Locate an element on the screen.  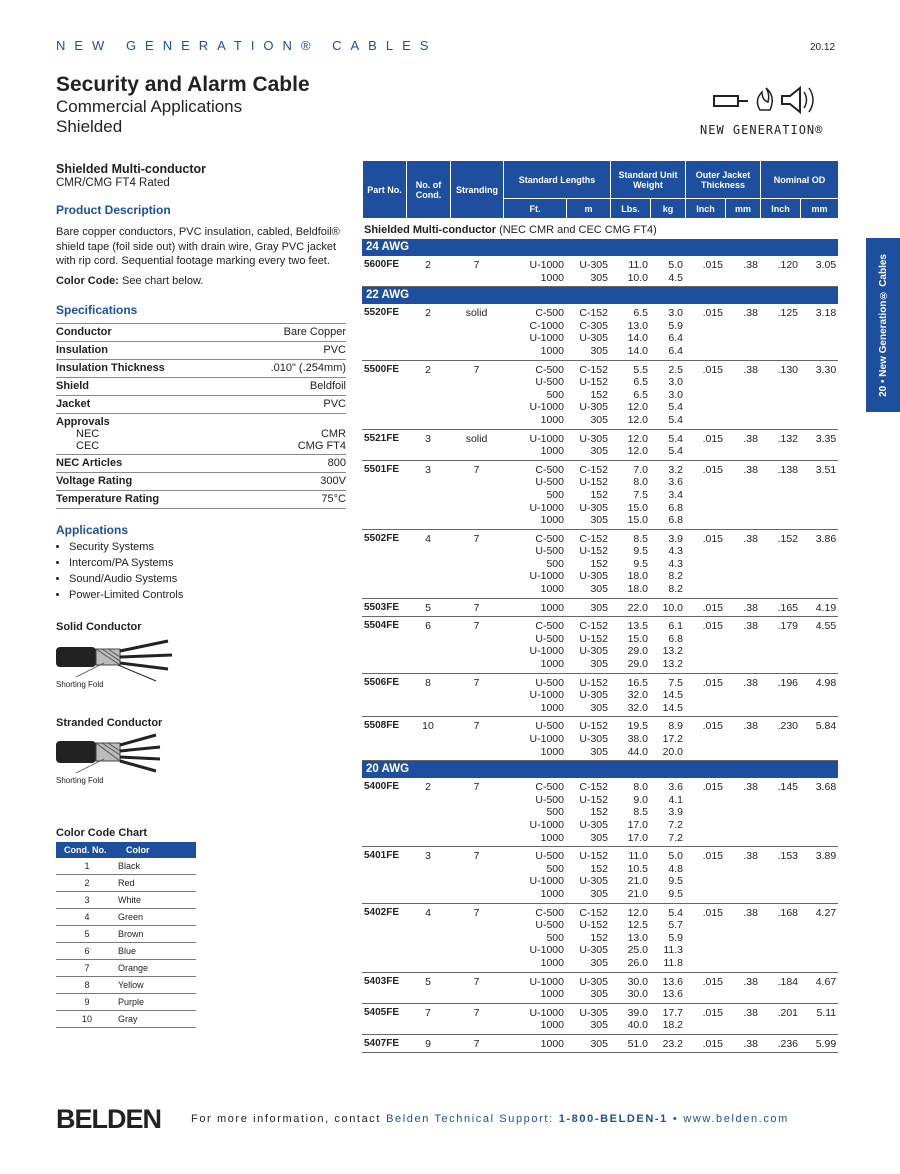
color-row: 3 White is located at coordinates (126, 900).